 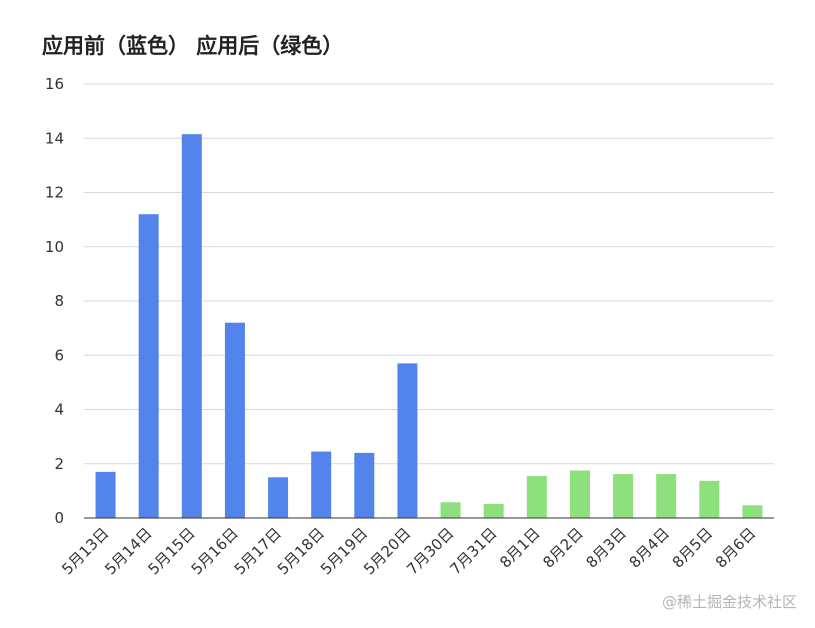 What do you see at coordinates (430, 551) in the screenshot?
I see `x-tick-label: 7月30日` at bounding box center [430, 551].